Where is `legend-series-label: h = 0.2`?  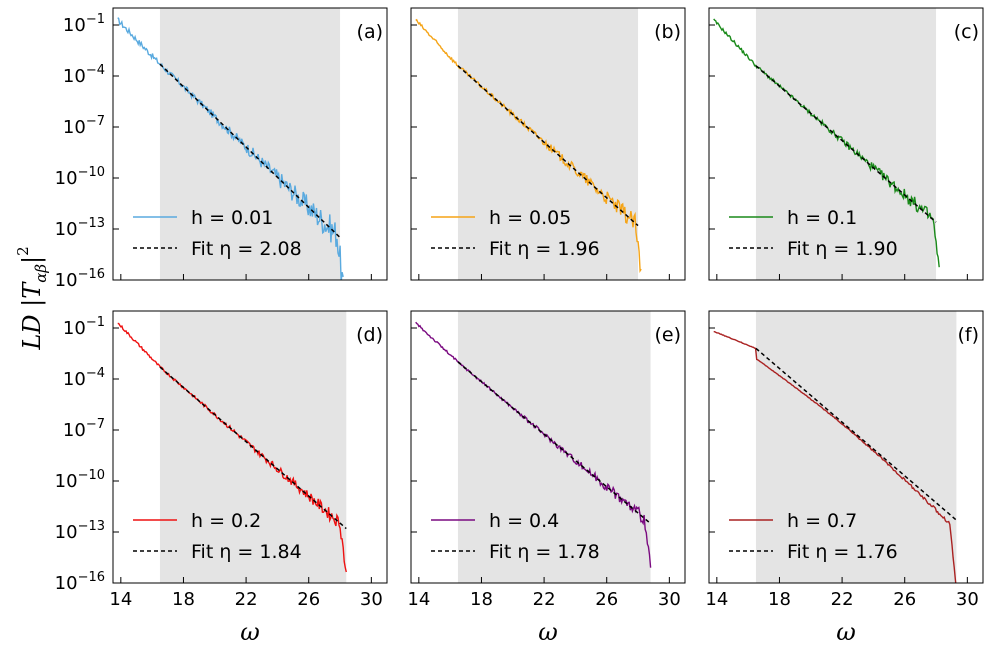
legend-series-label: h = 0.2 is located at coordinates (226, 521).